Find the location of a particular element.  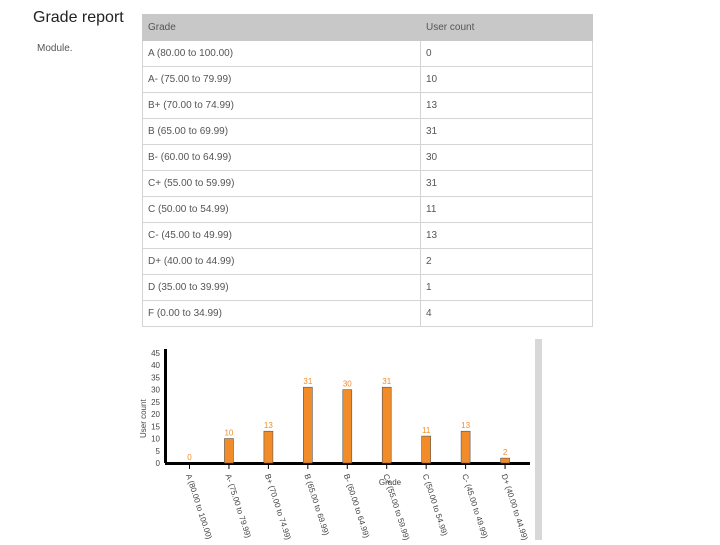

user-count-cell: 0 is located at coordinates (506, 53).